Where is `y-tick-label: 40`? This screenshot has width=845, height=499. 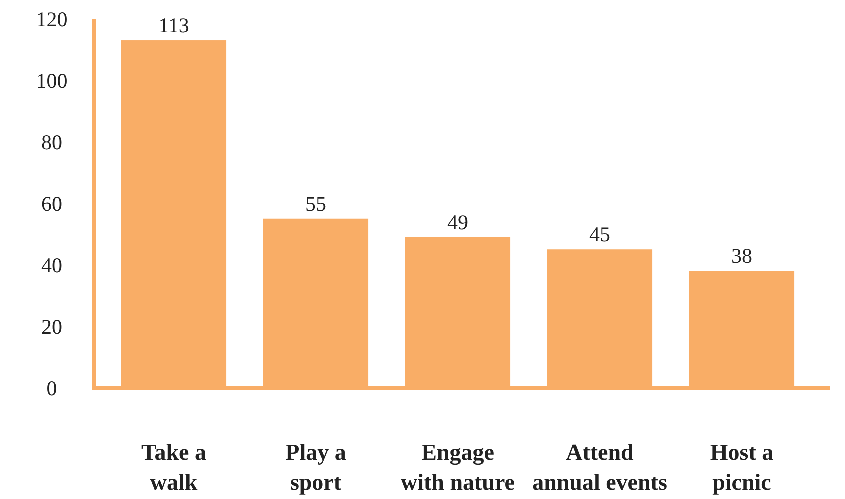
y-tick-label: 40 is located at coordinates (52, 265).